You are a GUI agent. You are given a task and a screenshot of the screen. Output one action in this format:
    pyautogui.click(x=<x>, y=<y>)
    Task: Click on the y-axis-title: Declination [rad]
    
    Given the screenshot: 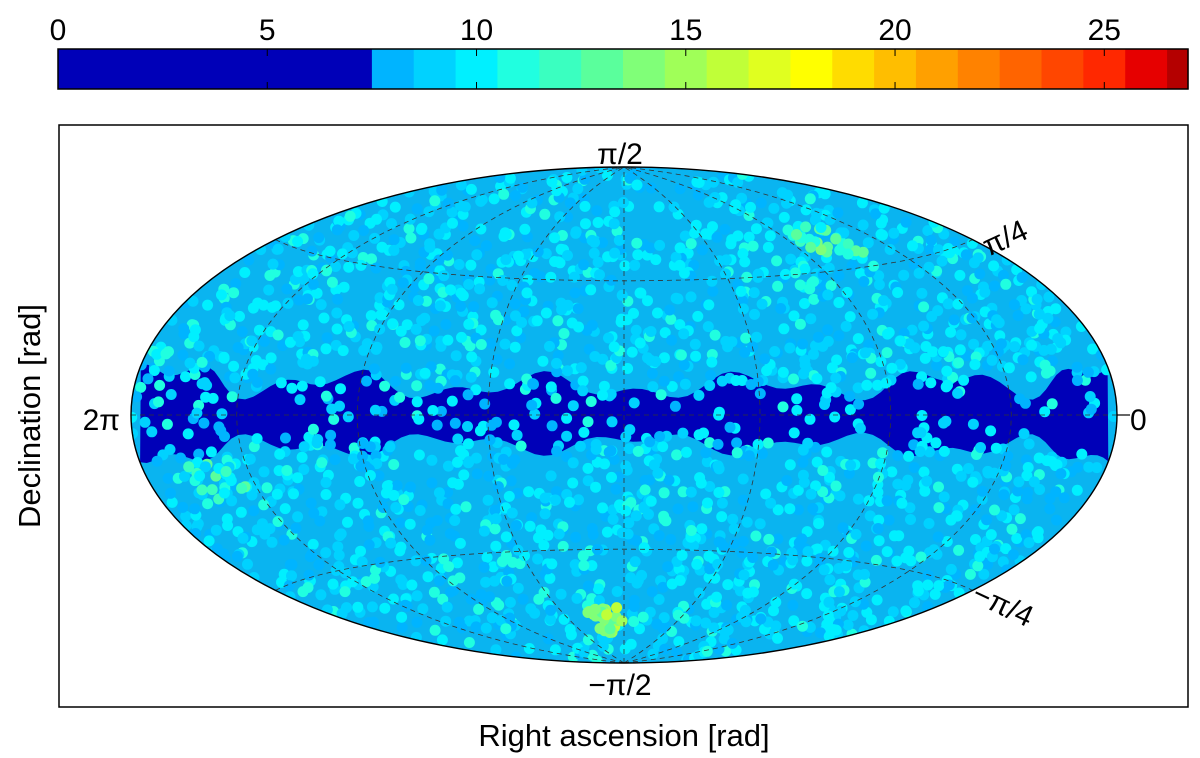 What is the action you would take?
    pyautogui.click(x=29, y=416)
    